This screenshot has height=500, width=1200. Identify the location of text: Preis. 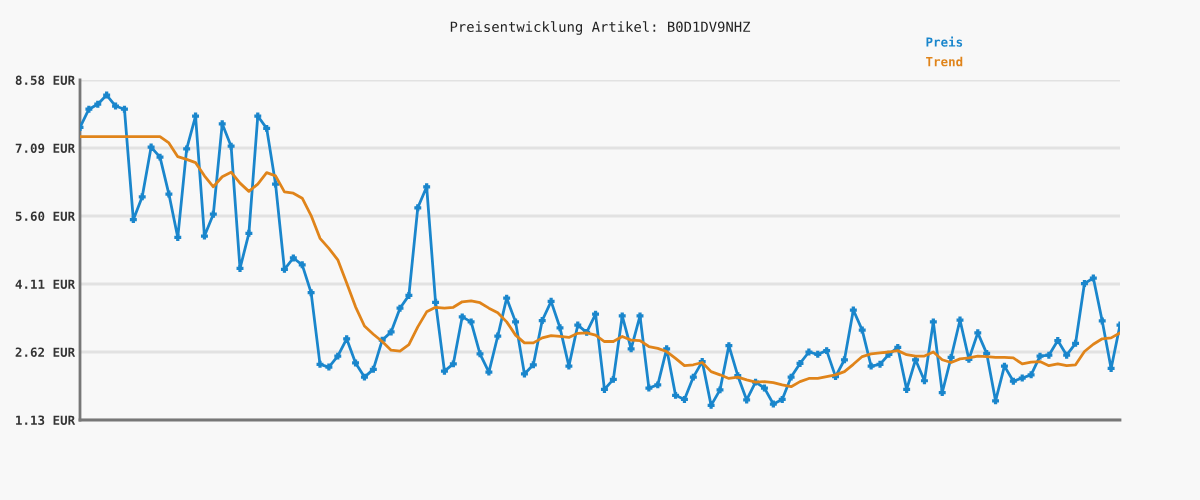
(944, 41).